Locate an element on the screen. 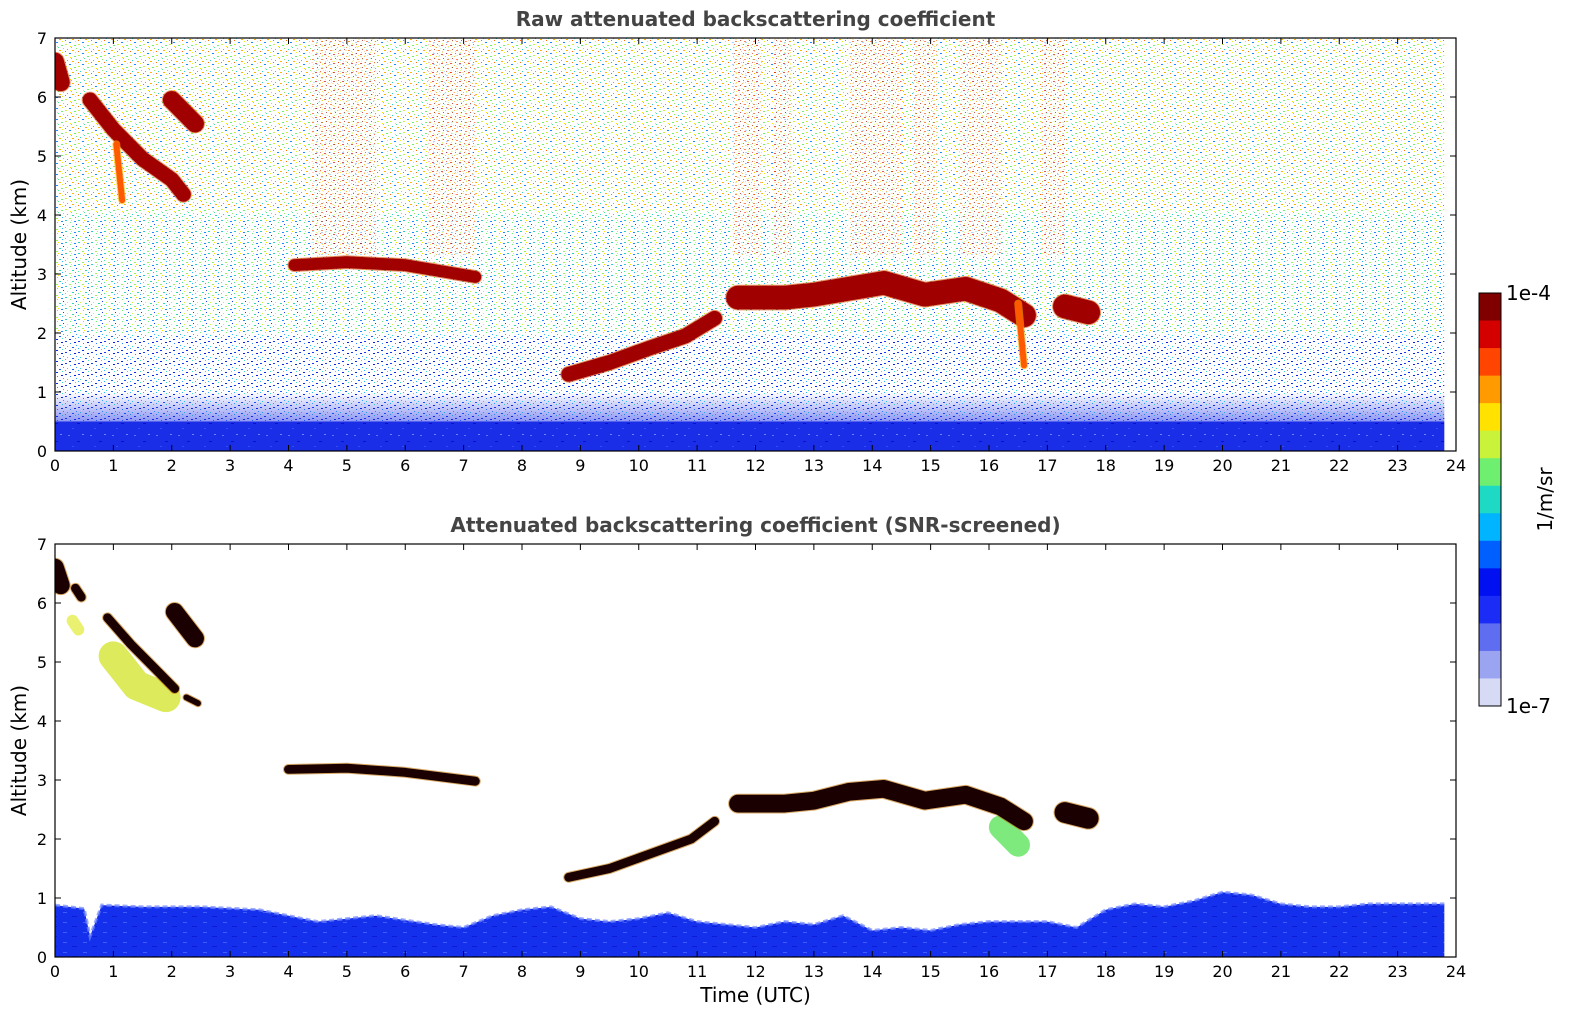  colorbar-max-label: 1e-4 is located at coordinates (1528, 293).